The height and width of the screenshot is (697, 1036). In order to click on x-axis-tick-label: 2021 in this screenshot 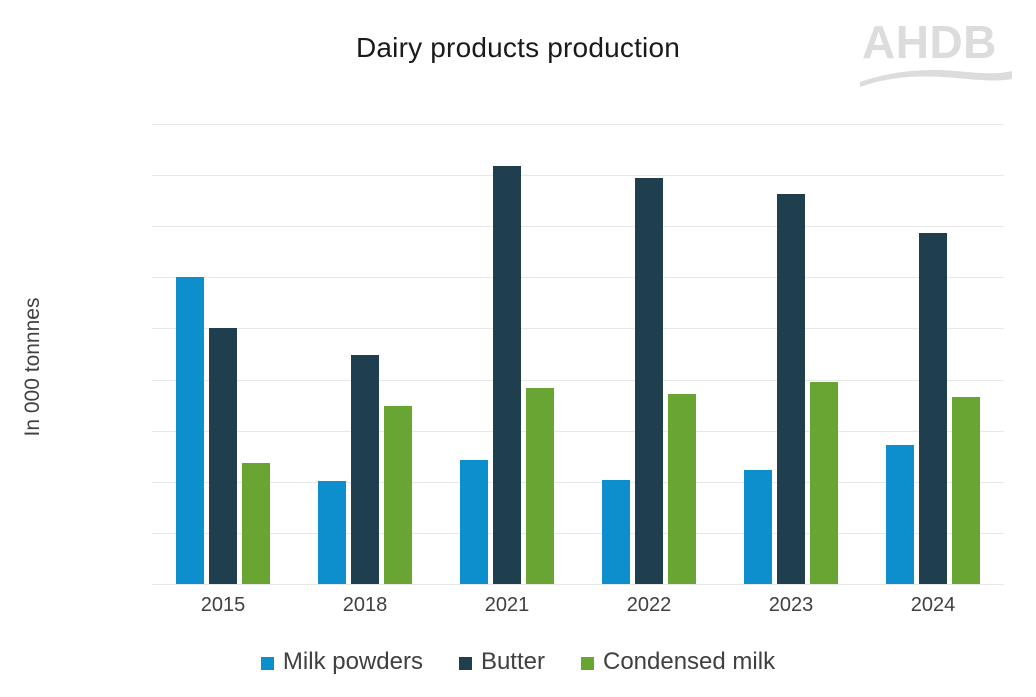, I will do `click(507, 605)`.